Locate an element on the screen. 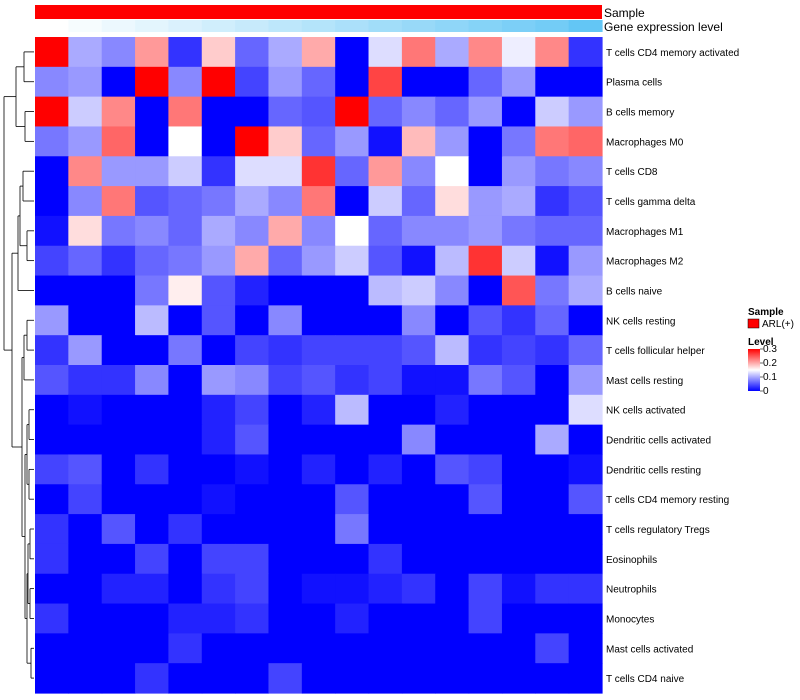 The width and height of the screenshot is (800, 700). row-label: B cells naive is located at coordinates (634, 291).